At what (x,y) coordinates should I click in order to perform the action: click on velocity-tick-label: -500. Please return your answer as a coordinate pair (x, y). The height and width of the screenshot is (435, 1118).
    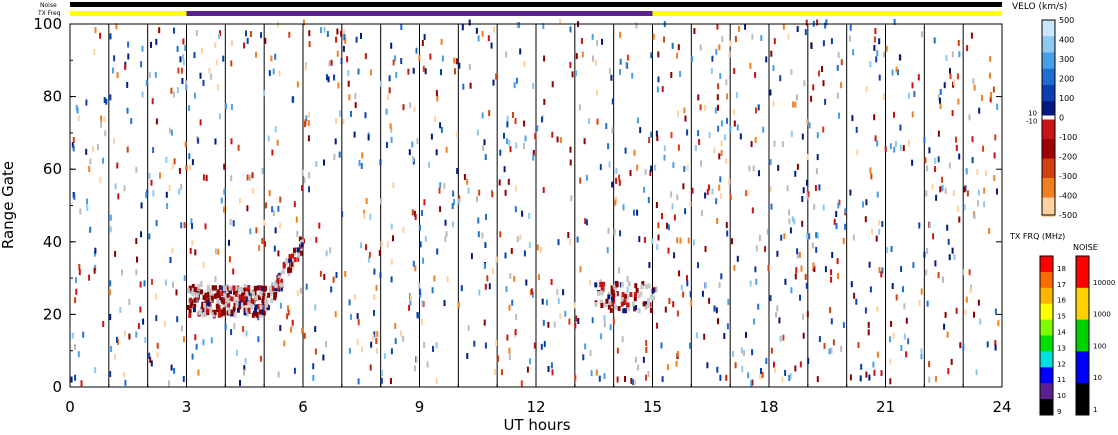
    Looking at the image, I should click on (1068, 215).